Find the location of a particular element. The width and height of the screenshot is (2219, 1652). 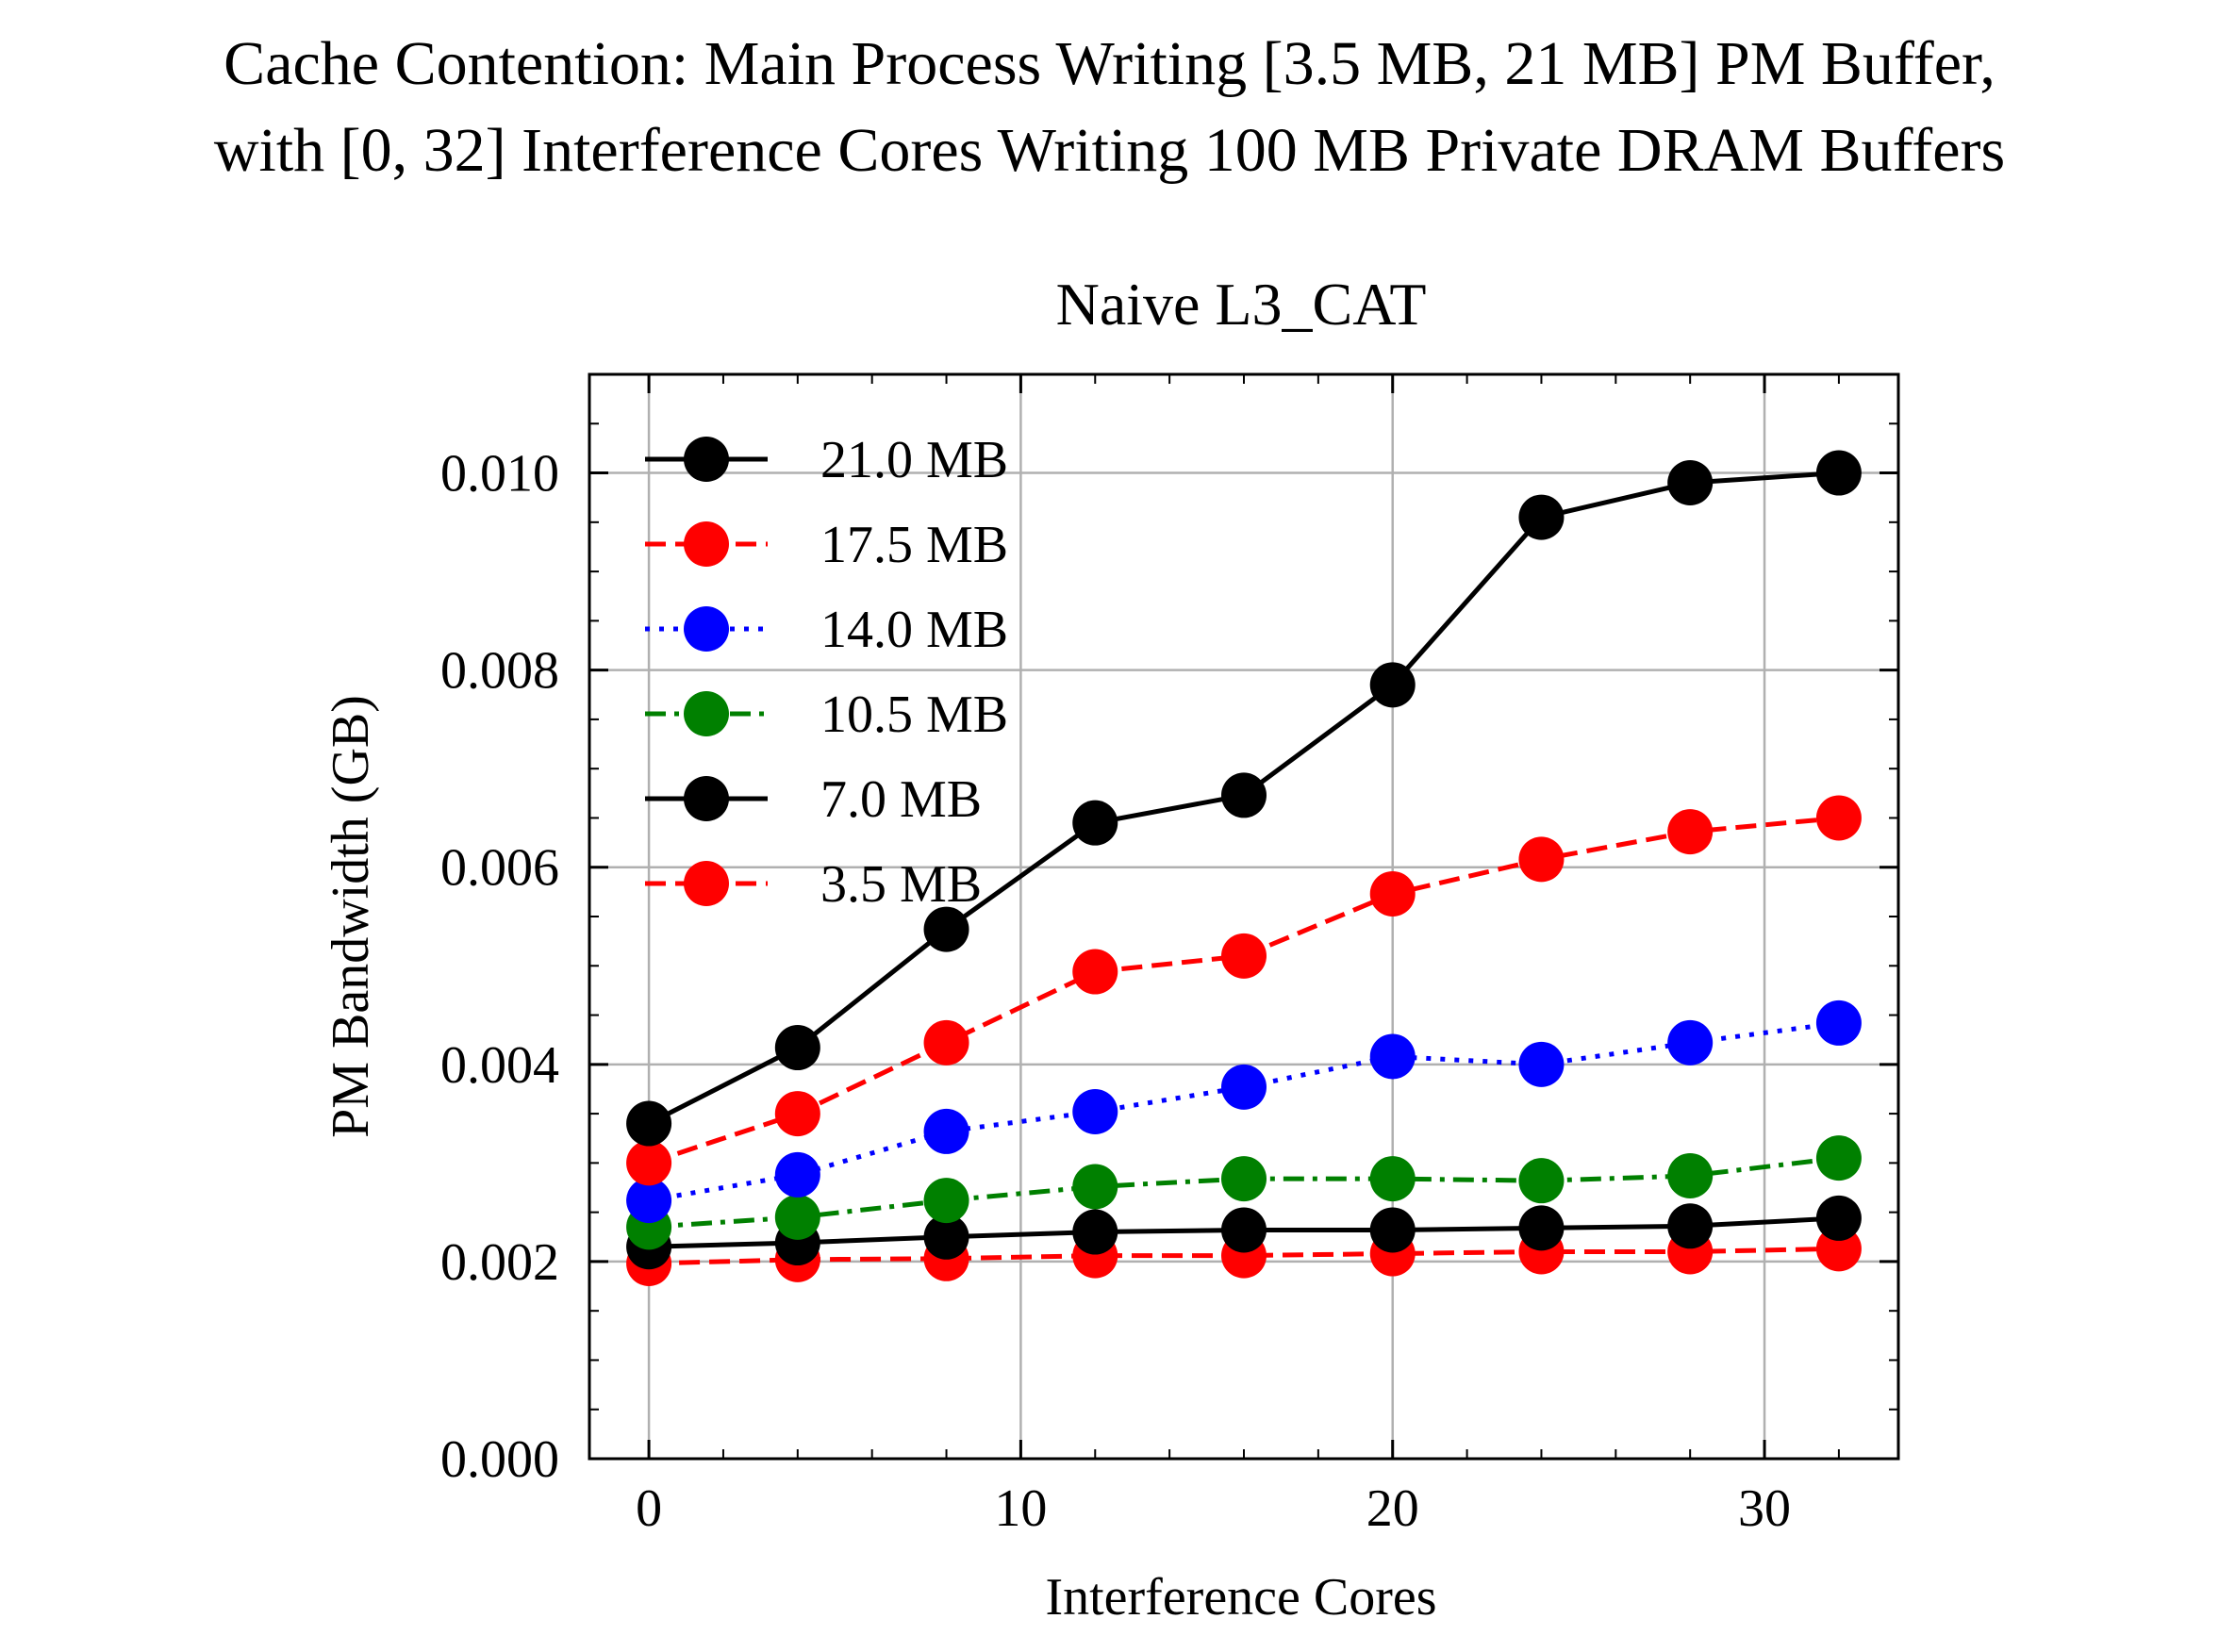

legend: 21.0 MB 17.5 MB 14.0 MB 10.5 MB 7.0 MB 3.5 MB is located at coordinates (826, 672).